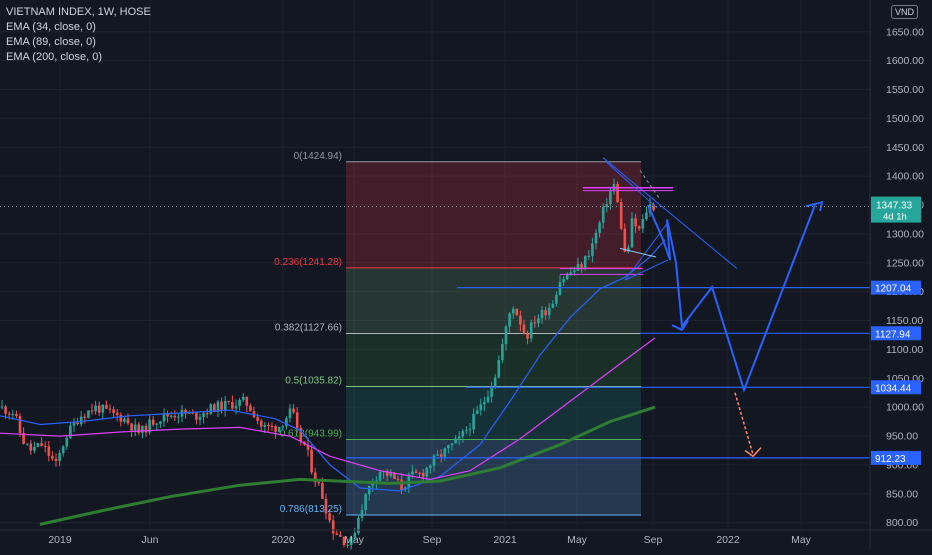 Image resolution: width=932 pixels, height=555 pixels. I want to click on y-tick-label: 850.00, so click(902, 494).